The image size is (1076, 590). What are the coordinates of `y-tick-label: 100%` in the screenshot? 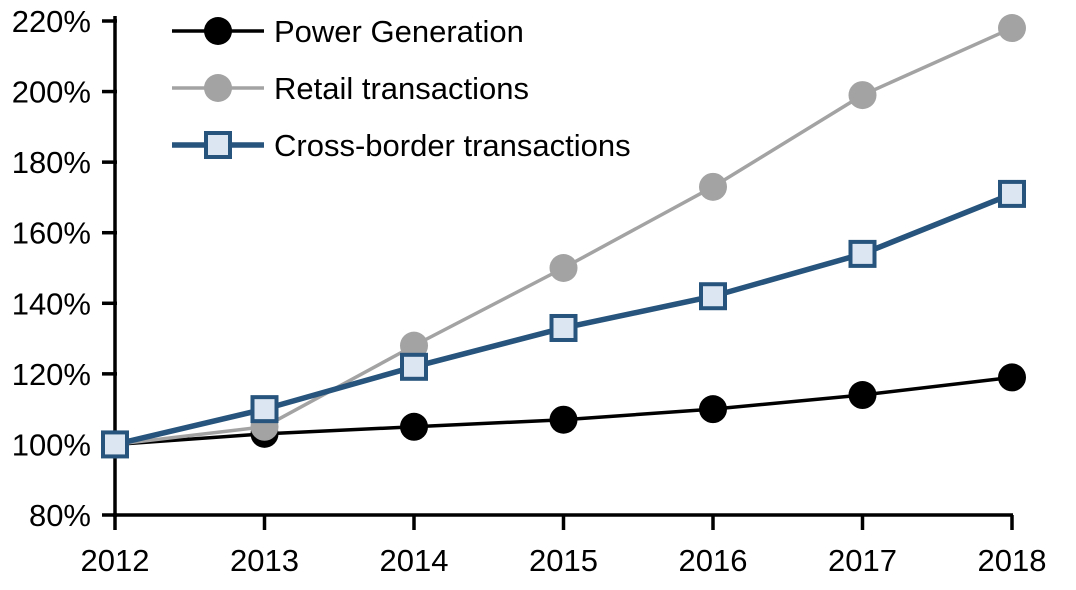 It's located at (51, 444).